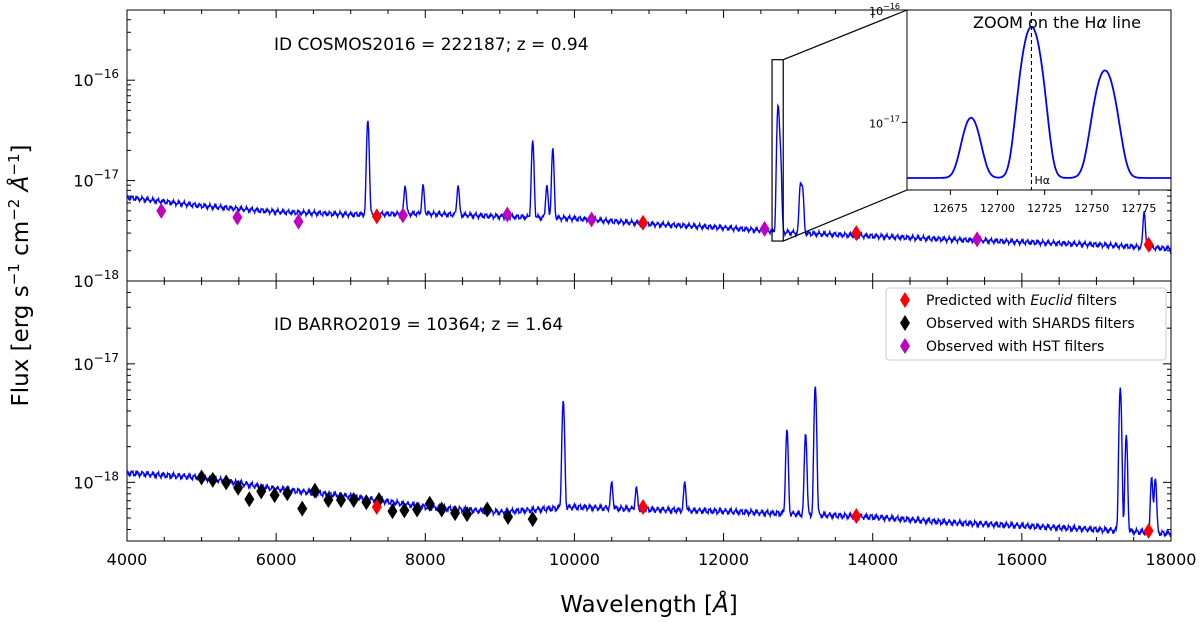 The width and height of the screenshot is (1200, 622). Describe the element at coordinates (127, 559) in the screenshot. I see `x-tick-label-0: 4000` at that location.